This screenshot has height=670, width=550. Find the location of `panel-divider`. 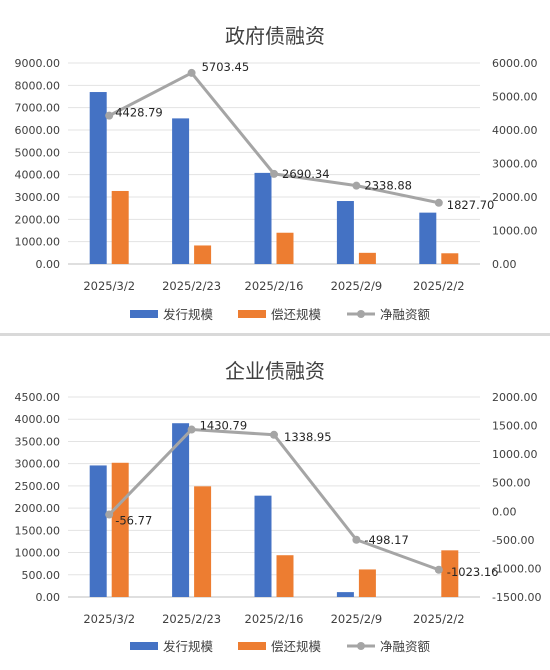

panel-divider is located at coordinates (275, 334).